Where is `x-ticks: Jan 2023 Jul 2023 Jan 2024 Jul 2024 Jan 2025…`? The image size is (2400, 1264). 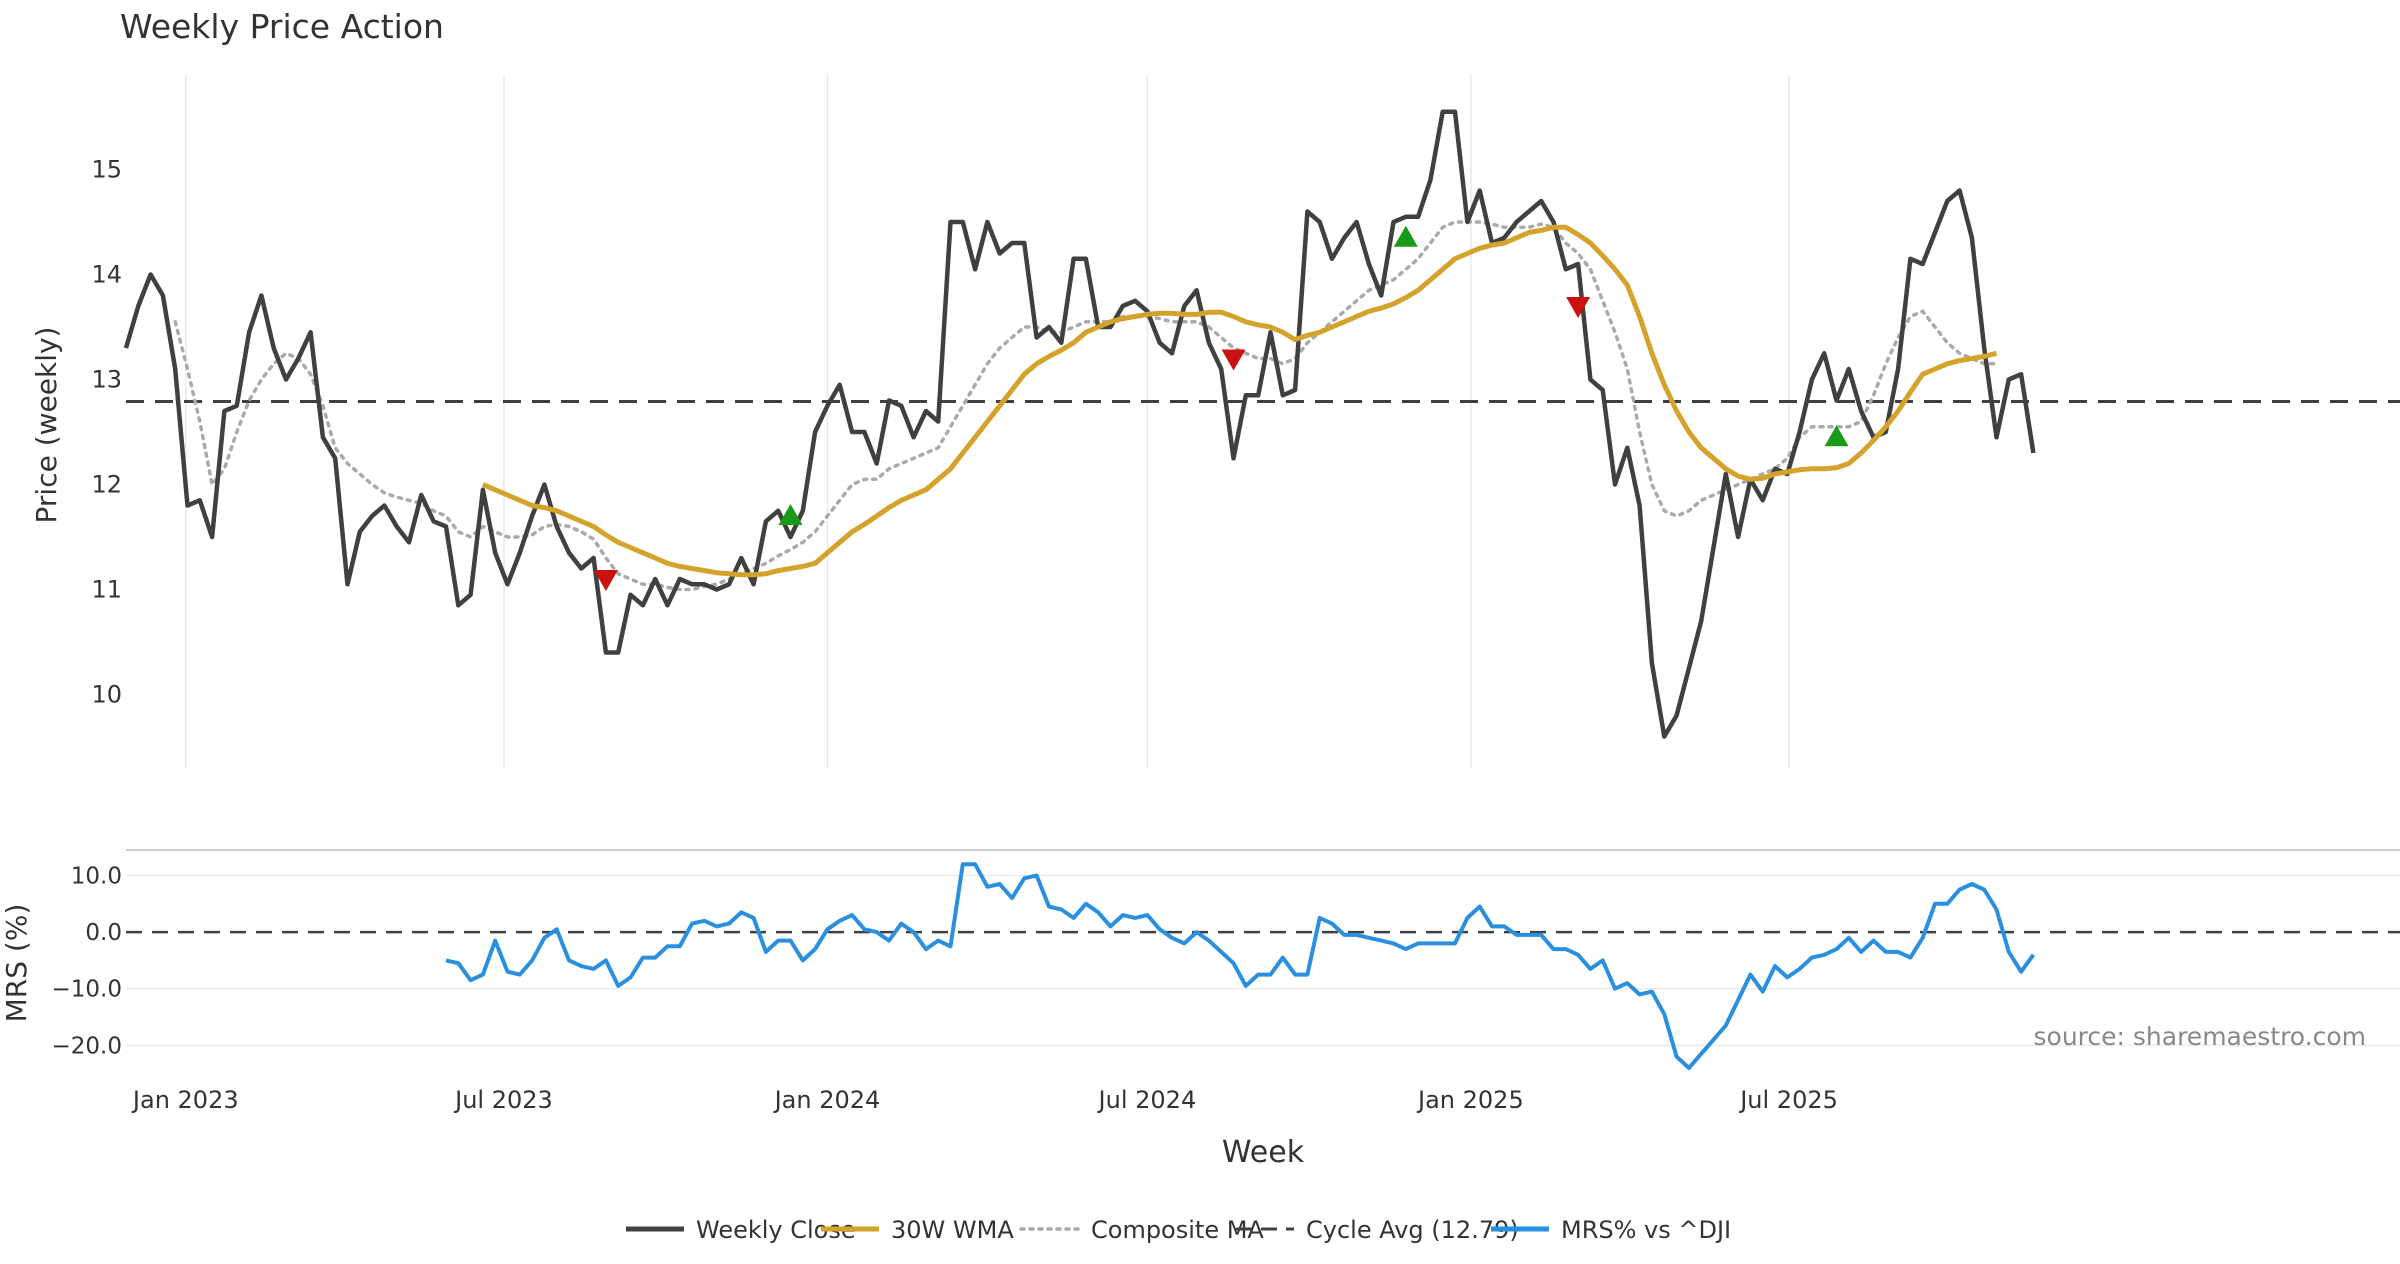 x-ticks: Jan 2023 Jul 2023 Jan 2024 Jul 2024 Jan 2025… is located at coordinates (984, 1100).